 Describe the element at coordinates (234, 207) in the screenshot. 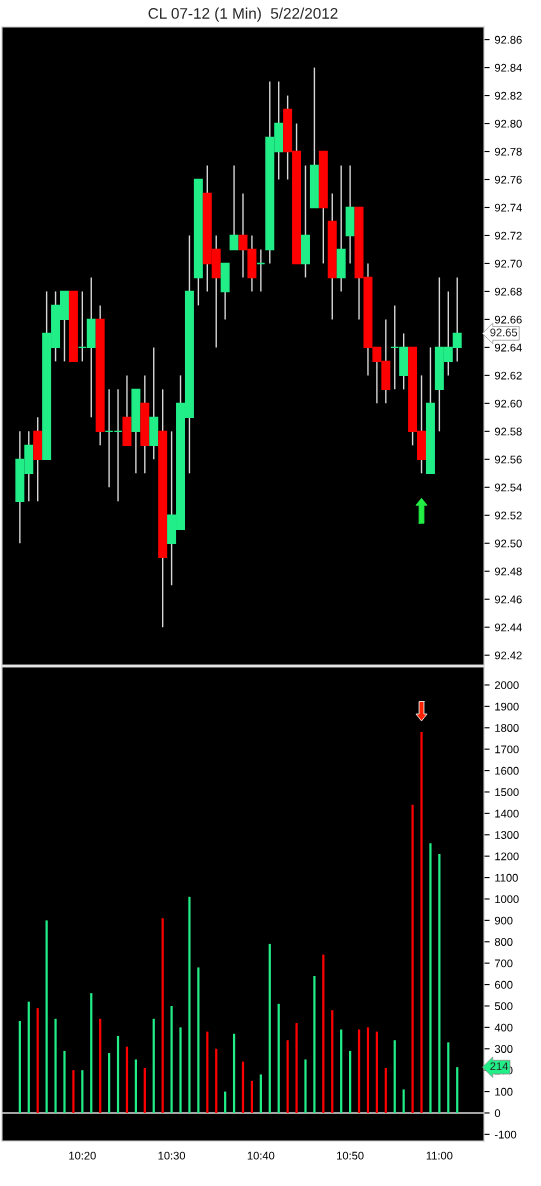

I see `candlestick` at that location.